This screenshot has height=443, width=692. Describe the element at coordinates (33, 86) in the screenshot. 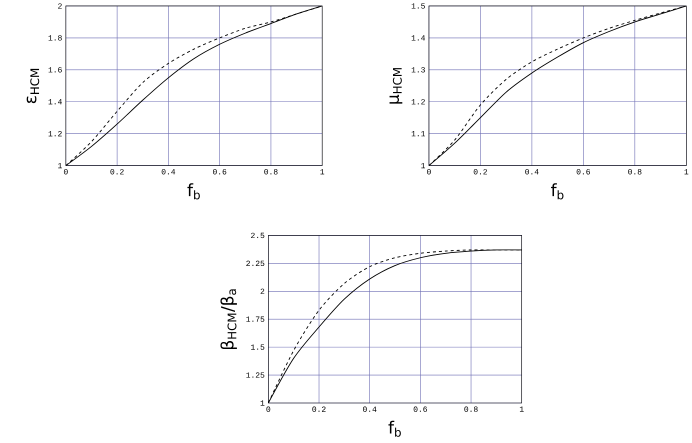

I see `y-axis-title: ε$_{HCM}$` at that location.